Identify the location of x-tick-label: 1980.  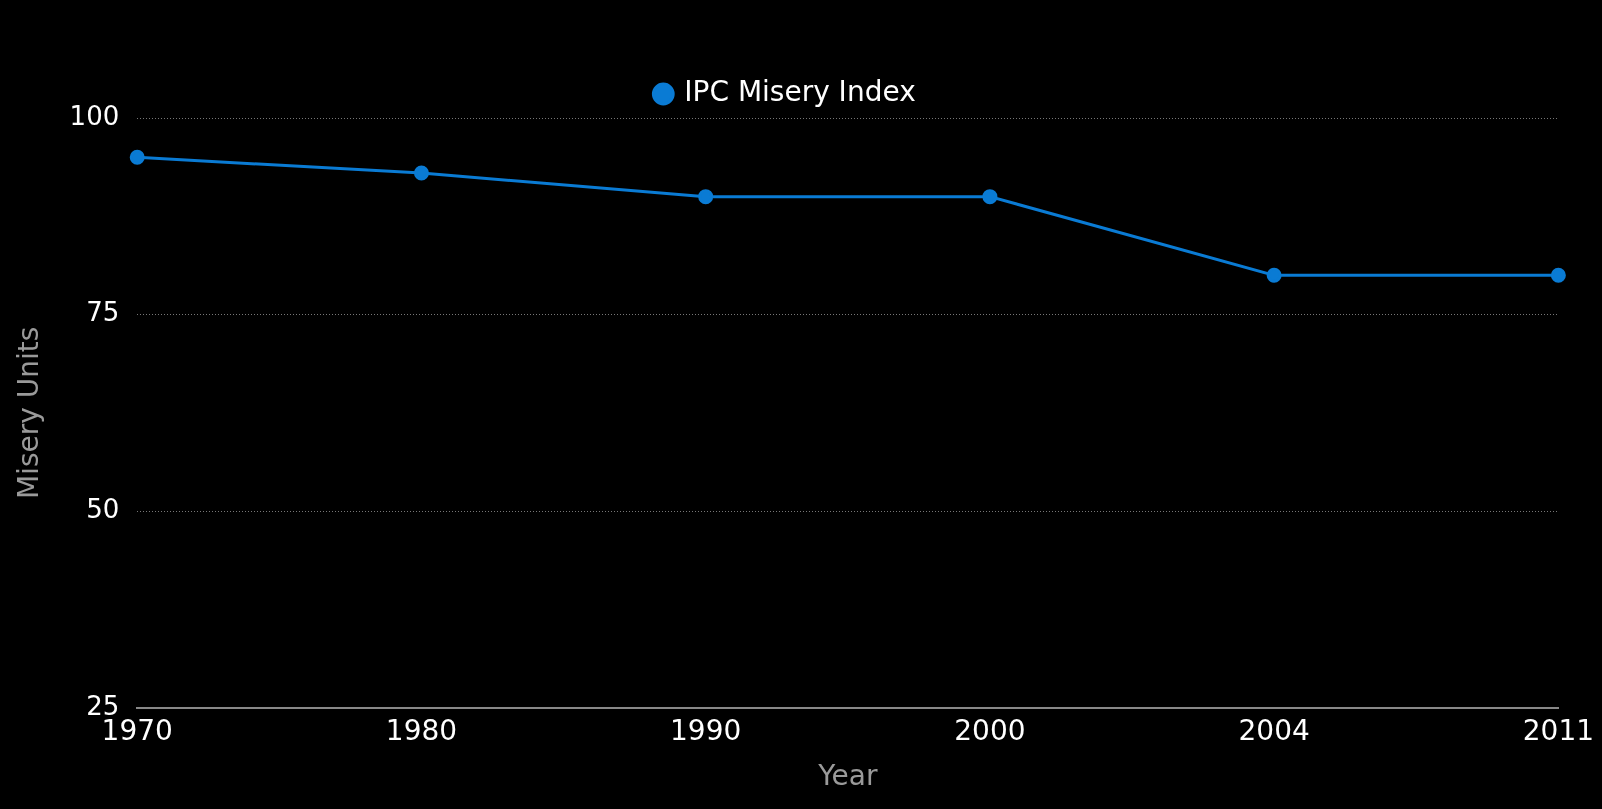
(421, 730).